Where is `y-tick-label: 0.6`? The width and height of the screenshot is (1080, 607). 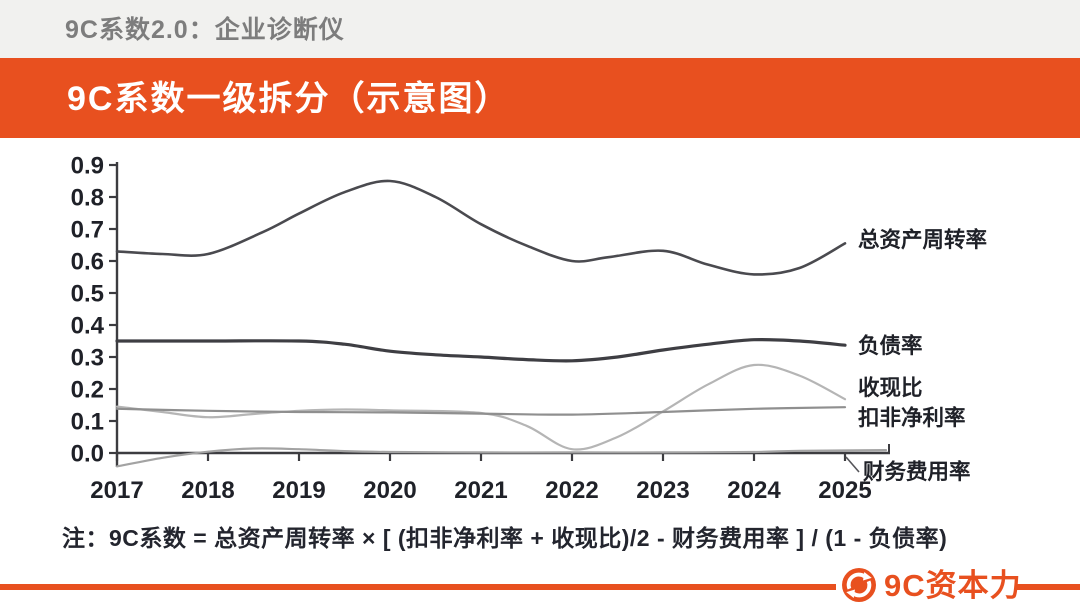
y-tick-label: 0.6 is located at coordinates (87, 262).